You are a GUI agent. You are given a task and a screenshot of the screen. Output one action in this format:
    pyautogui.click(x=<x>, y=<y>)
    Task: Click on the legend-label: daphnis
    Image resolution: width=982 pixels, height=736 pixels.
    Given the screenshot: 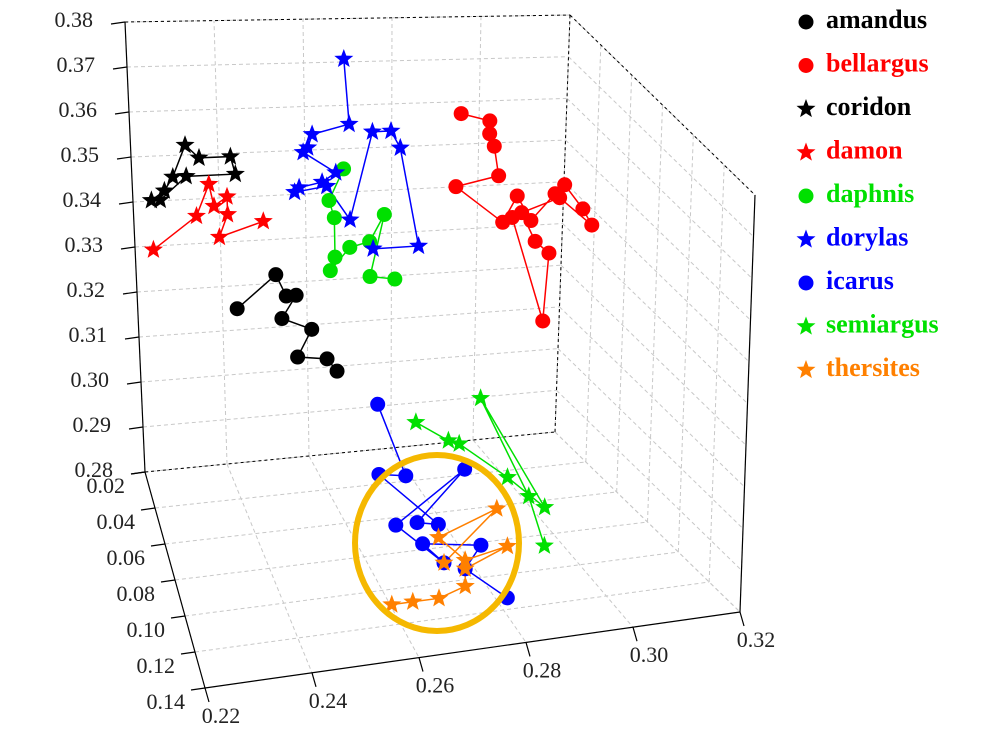 What is the action you would take?
    pyautogui.click(x=870, y=193)
    